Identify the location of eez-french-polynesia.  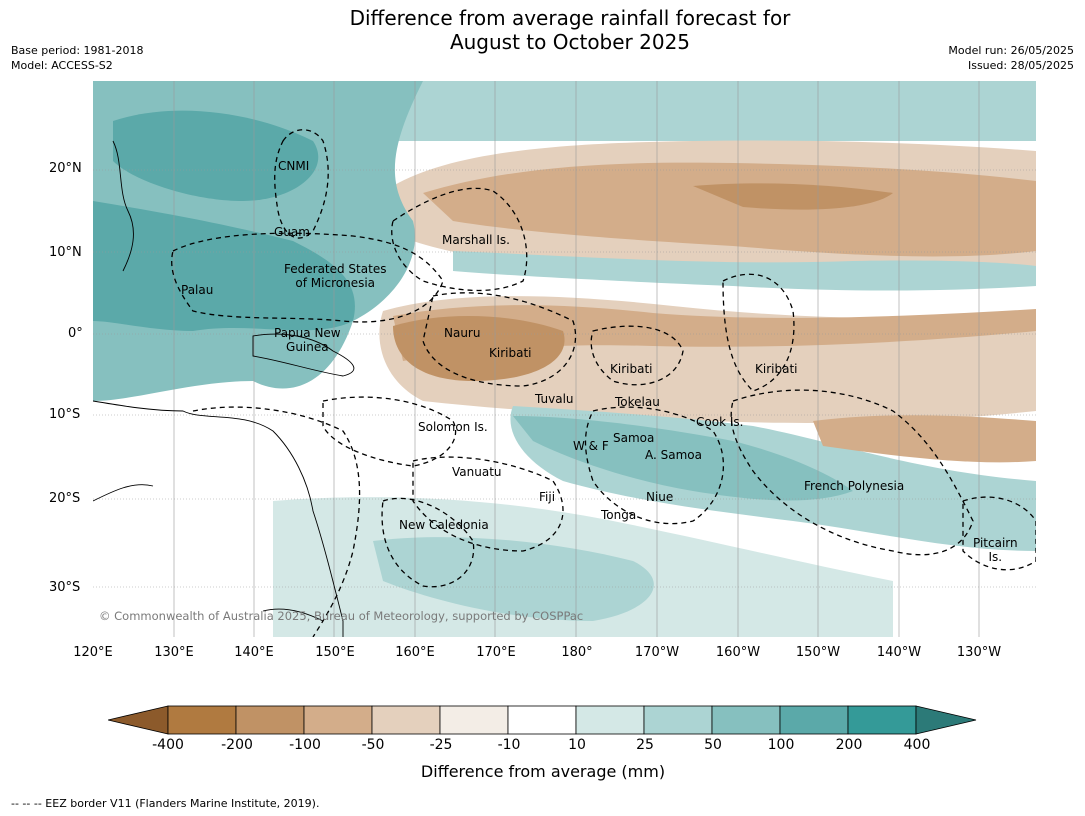
(852, 472).